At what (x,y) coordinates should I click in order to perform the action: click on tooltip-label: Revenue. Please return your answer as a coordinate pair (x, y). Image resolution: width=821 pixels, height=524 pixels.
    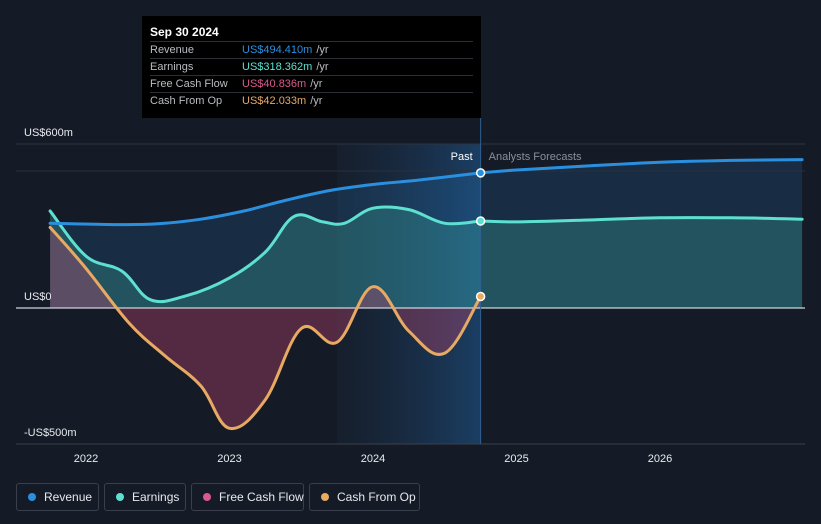
    Looking at the image, I should click on (172, 50).